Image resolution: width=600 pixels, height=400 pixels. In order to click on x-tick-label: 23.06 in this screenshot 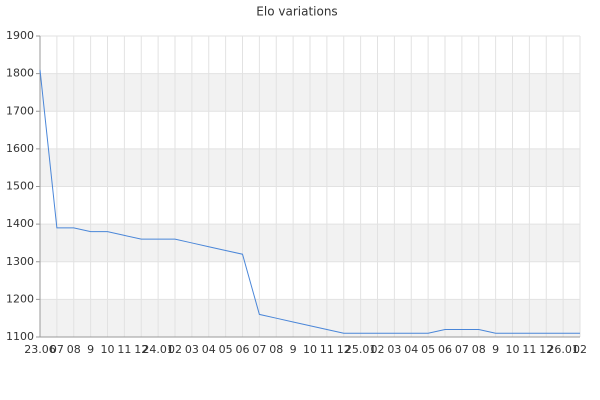, I will do `click(40, 349)`.